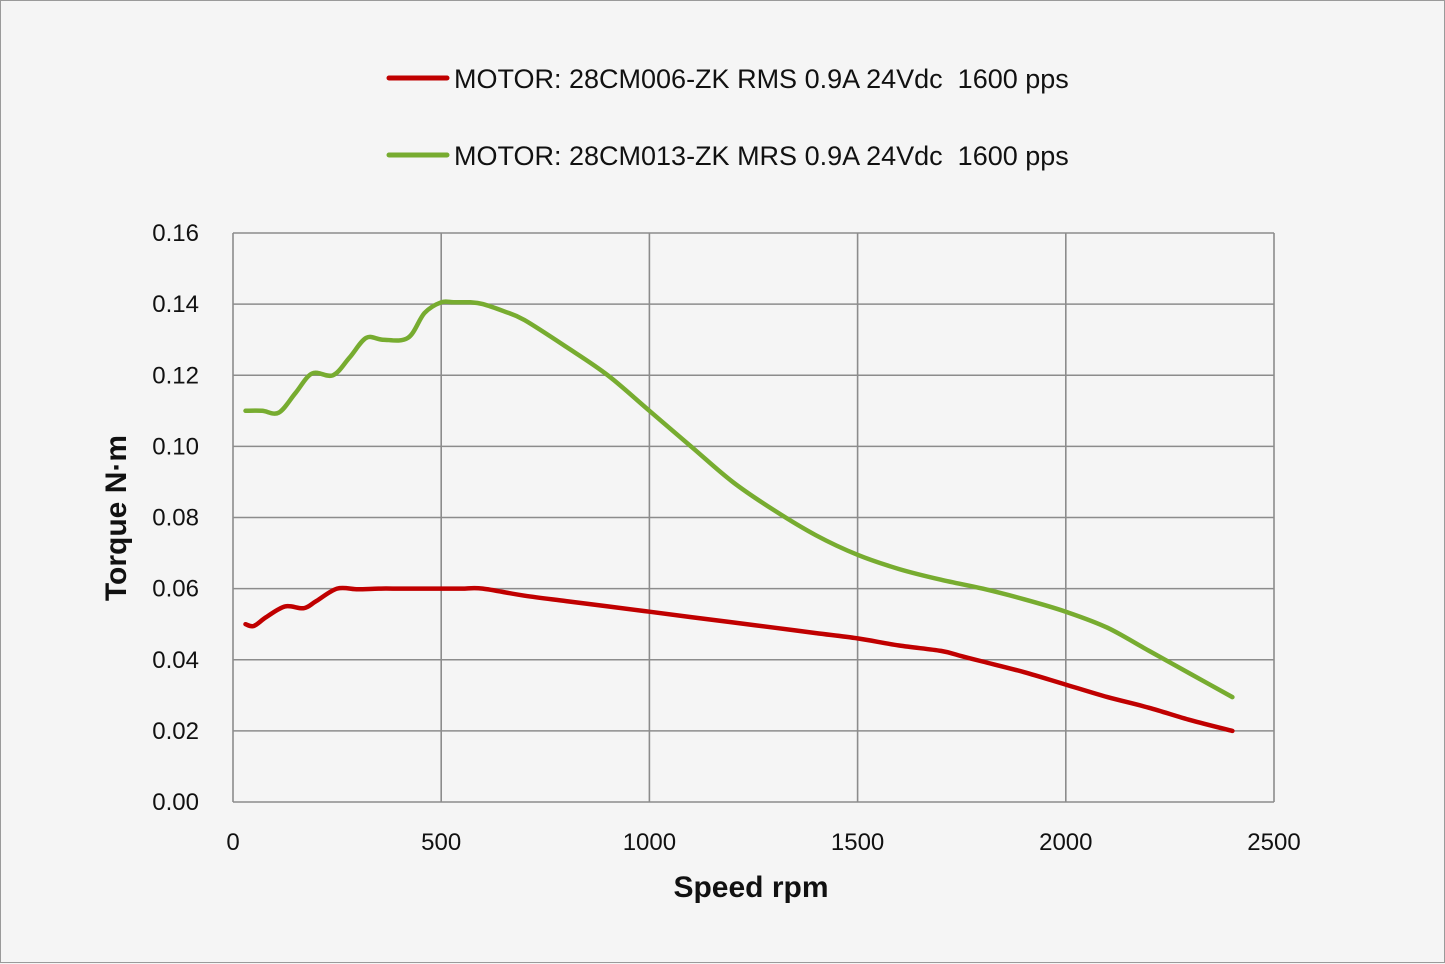 The image size is (1445, 964). I want to click on y-tick-label: 0.10, so click(175, 446).